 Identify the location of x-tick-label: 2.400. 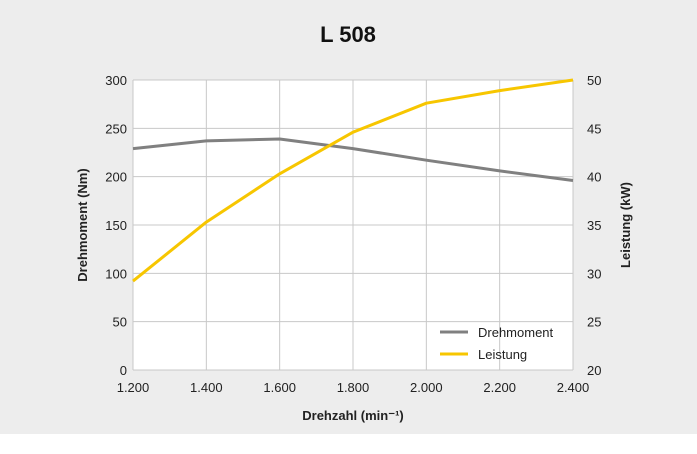
(573, 387).